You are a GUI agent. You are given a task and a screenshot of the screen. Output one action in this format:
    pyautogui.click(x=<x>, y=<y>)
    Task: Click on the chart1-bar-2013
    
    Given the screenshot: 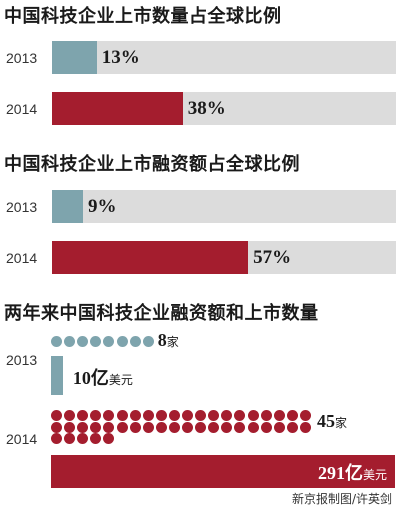 What is the action you would take?
    pyautogui.click(x=74, y=57)
    